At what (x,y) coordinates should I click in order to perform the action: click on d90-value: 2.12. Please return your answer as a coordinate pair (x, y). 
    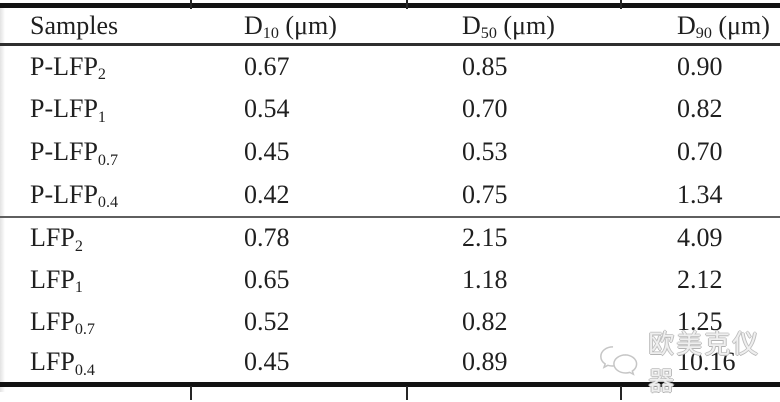
    Looking at the image, I should click on (700, 279).